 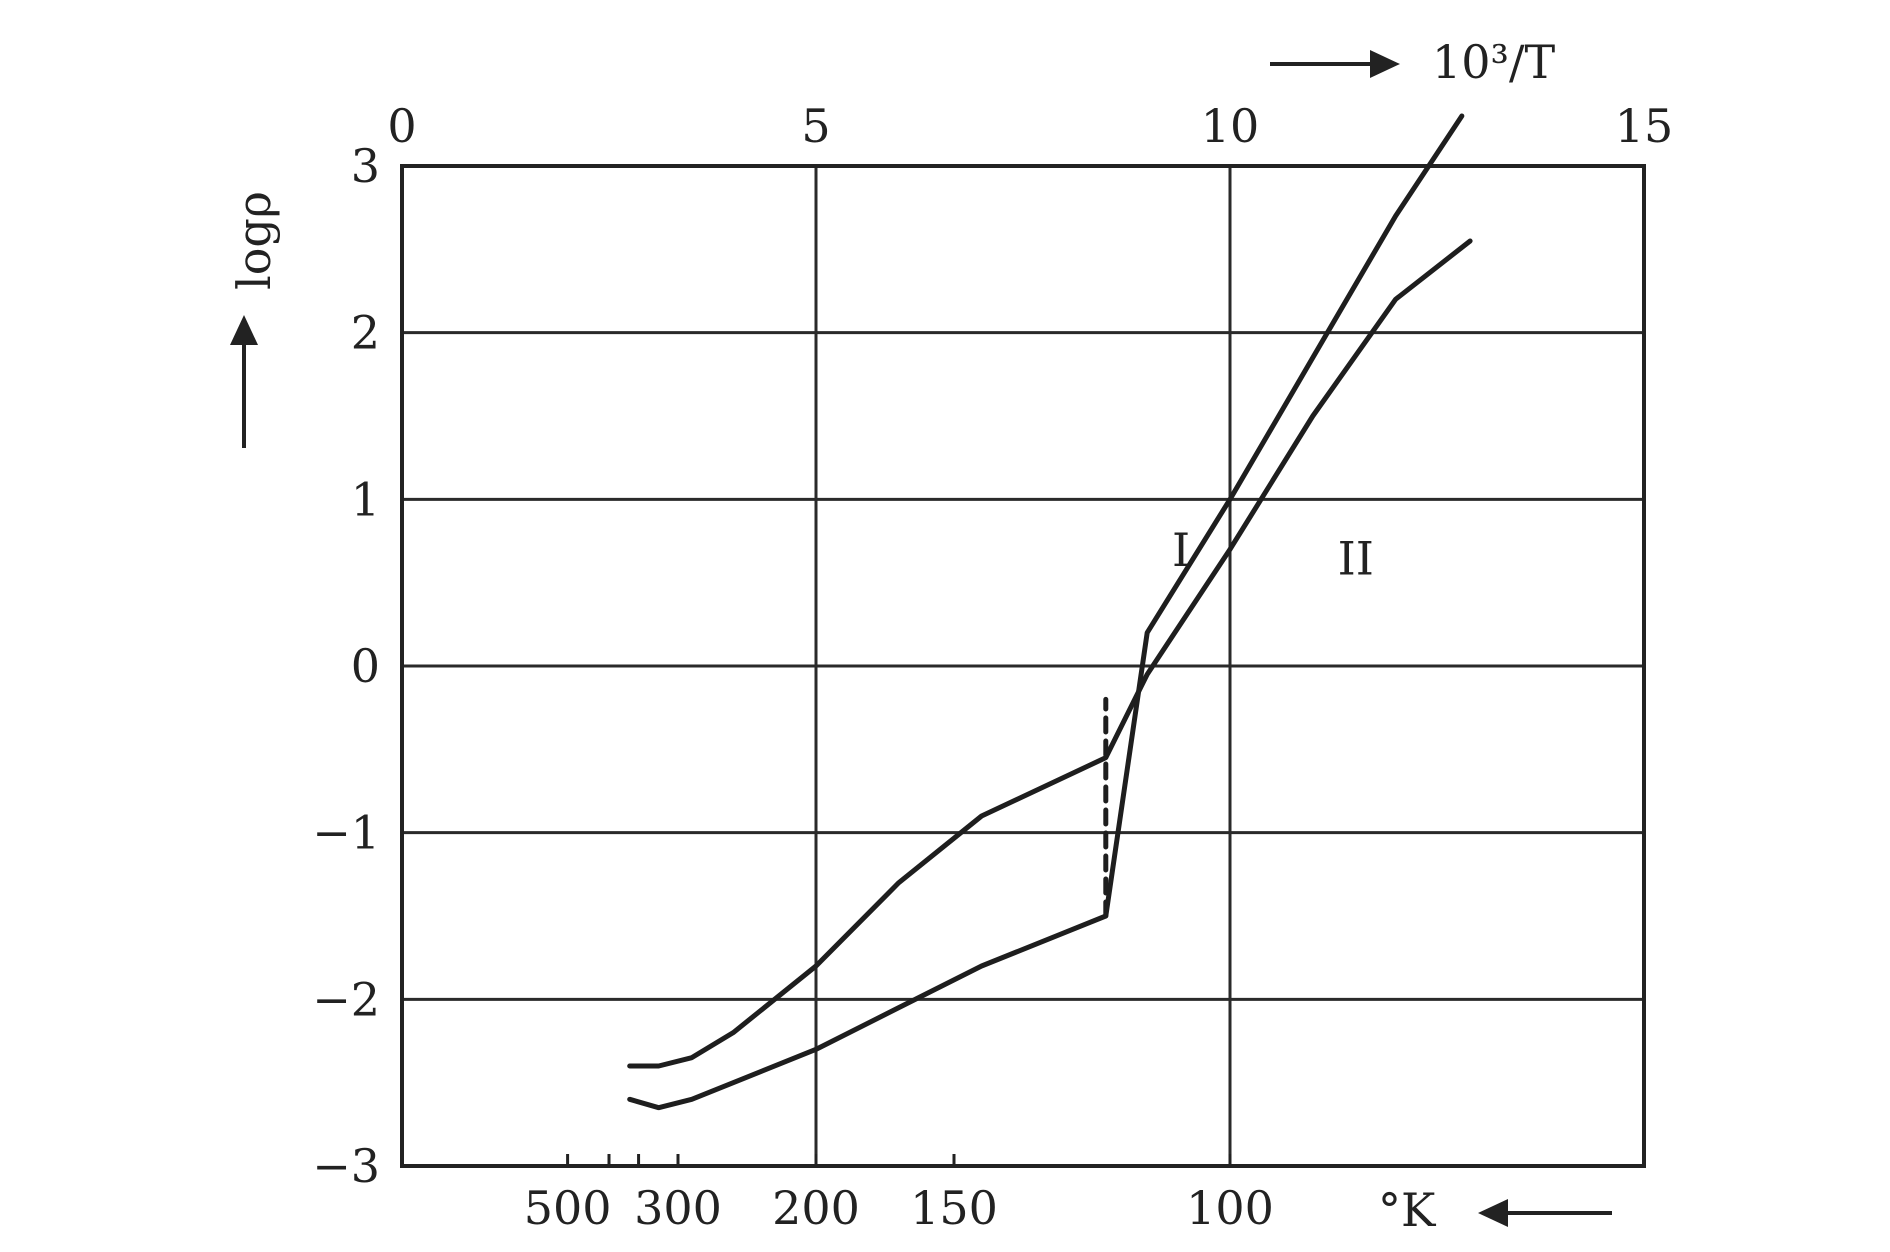 I want to click on y-tick-label: 3, so click(x=365, y=166).